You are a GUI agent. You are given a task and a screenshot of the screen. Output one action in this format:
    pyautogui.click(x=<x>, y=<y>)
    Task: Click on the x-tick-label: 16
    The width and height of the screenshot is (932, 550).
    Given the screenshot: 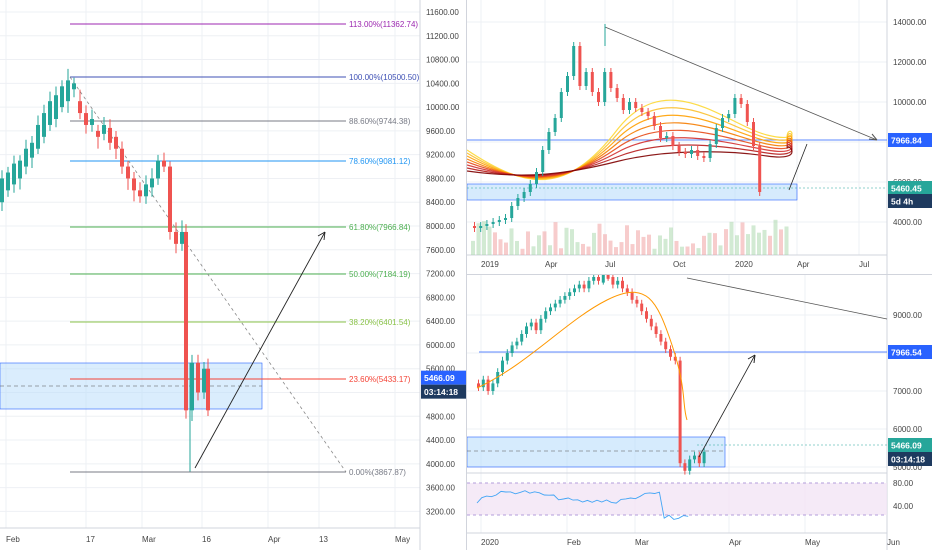 What is the action you would take?
    pyautogui.click(x=206, y=539)
    